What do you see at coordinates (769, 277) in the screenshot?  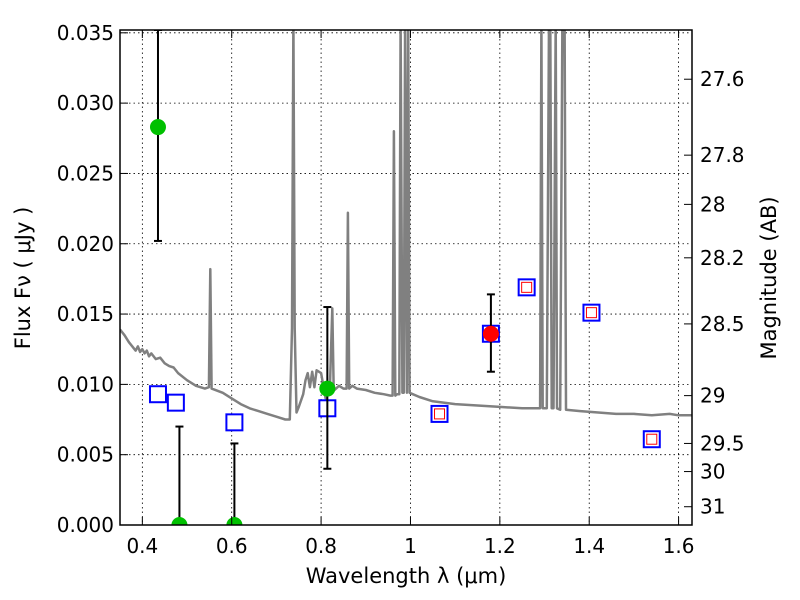 I see `y2-axis-label: Magnitude (AB)` at bounding box center [769, 277].